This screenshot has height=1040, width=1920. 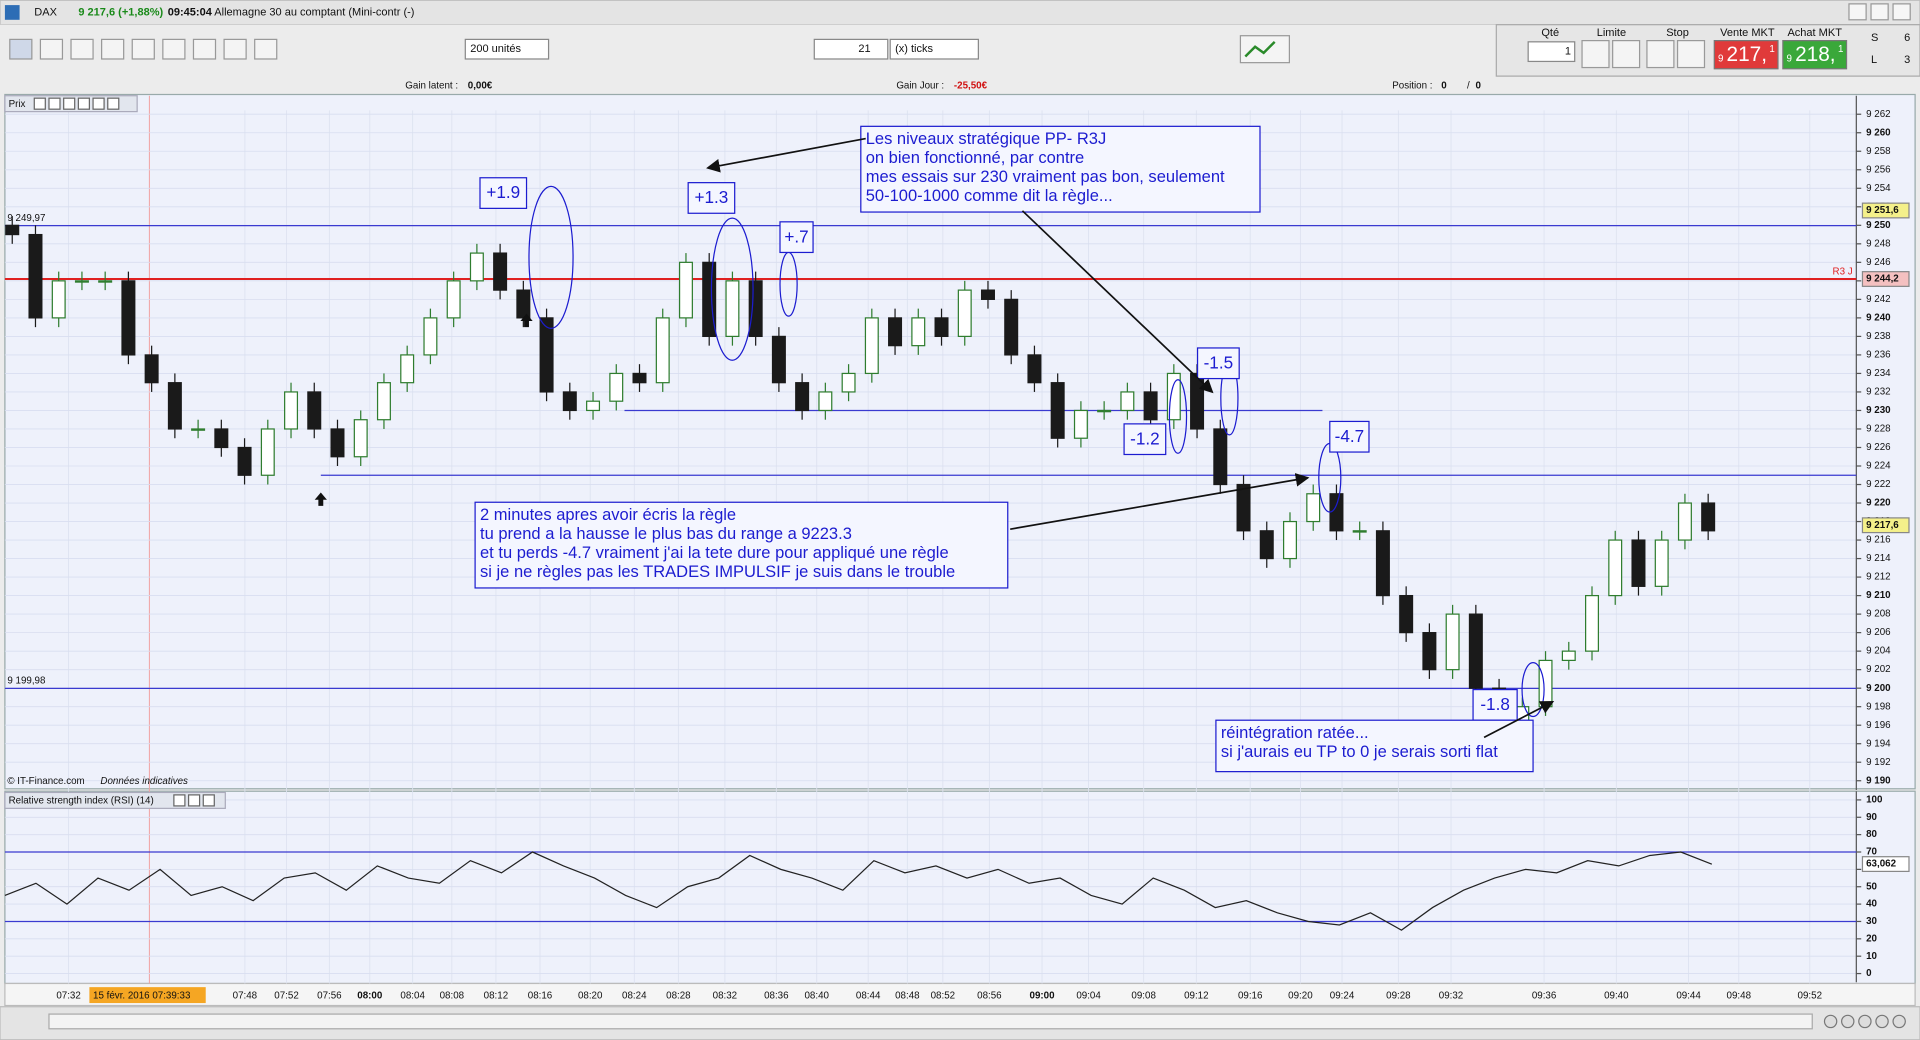 I want to click on annotation-arrow, so click(x=786, y=155).